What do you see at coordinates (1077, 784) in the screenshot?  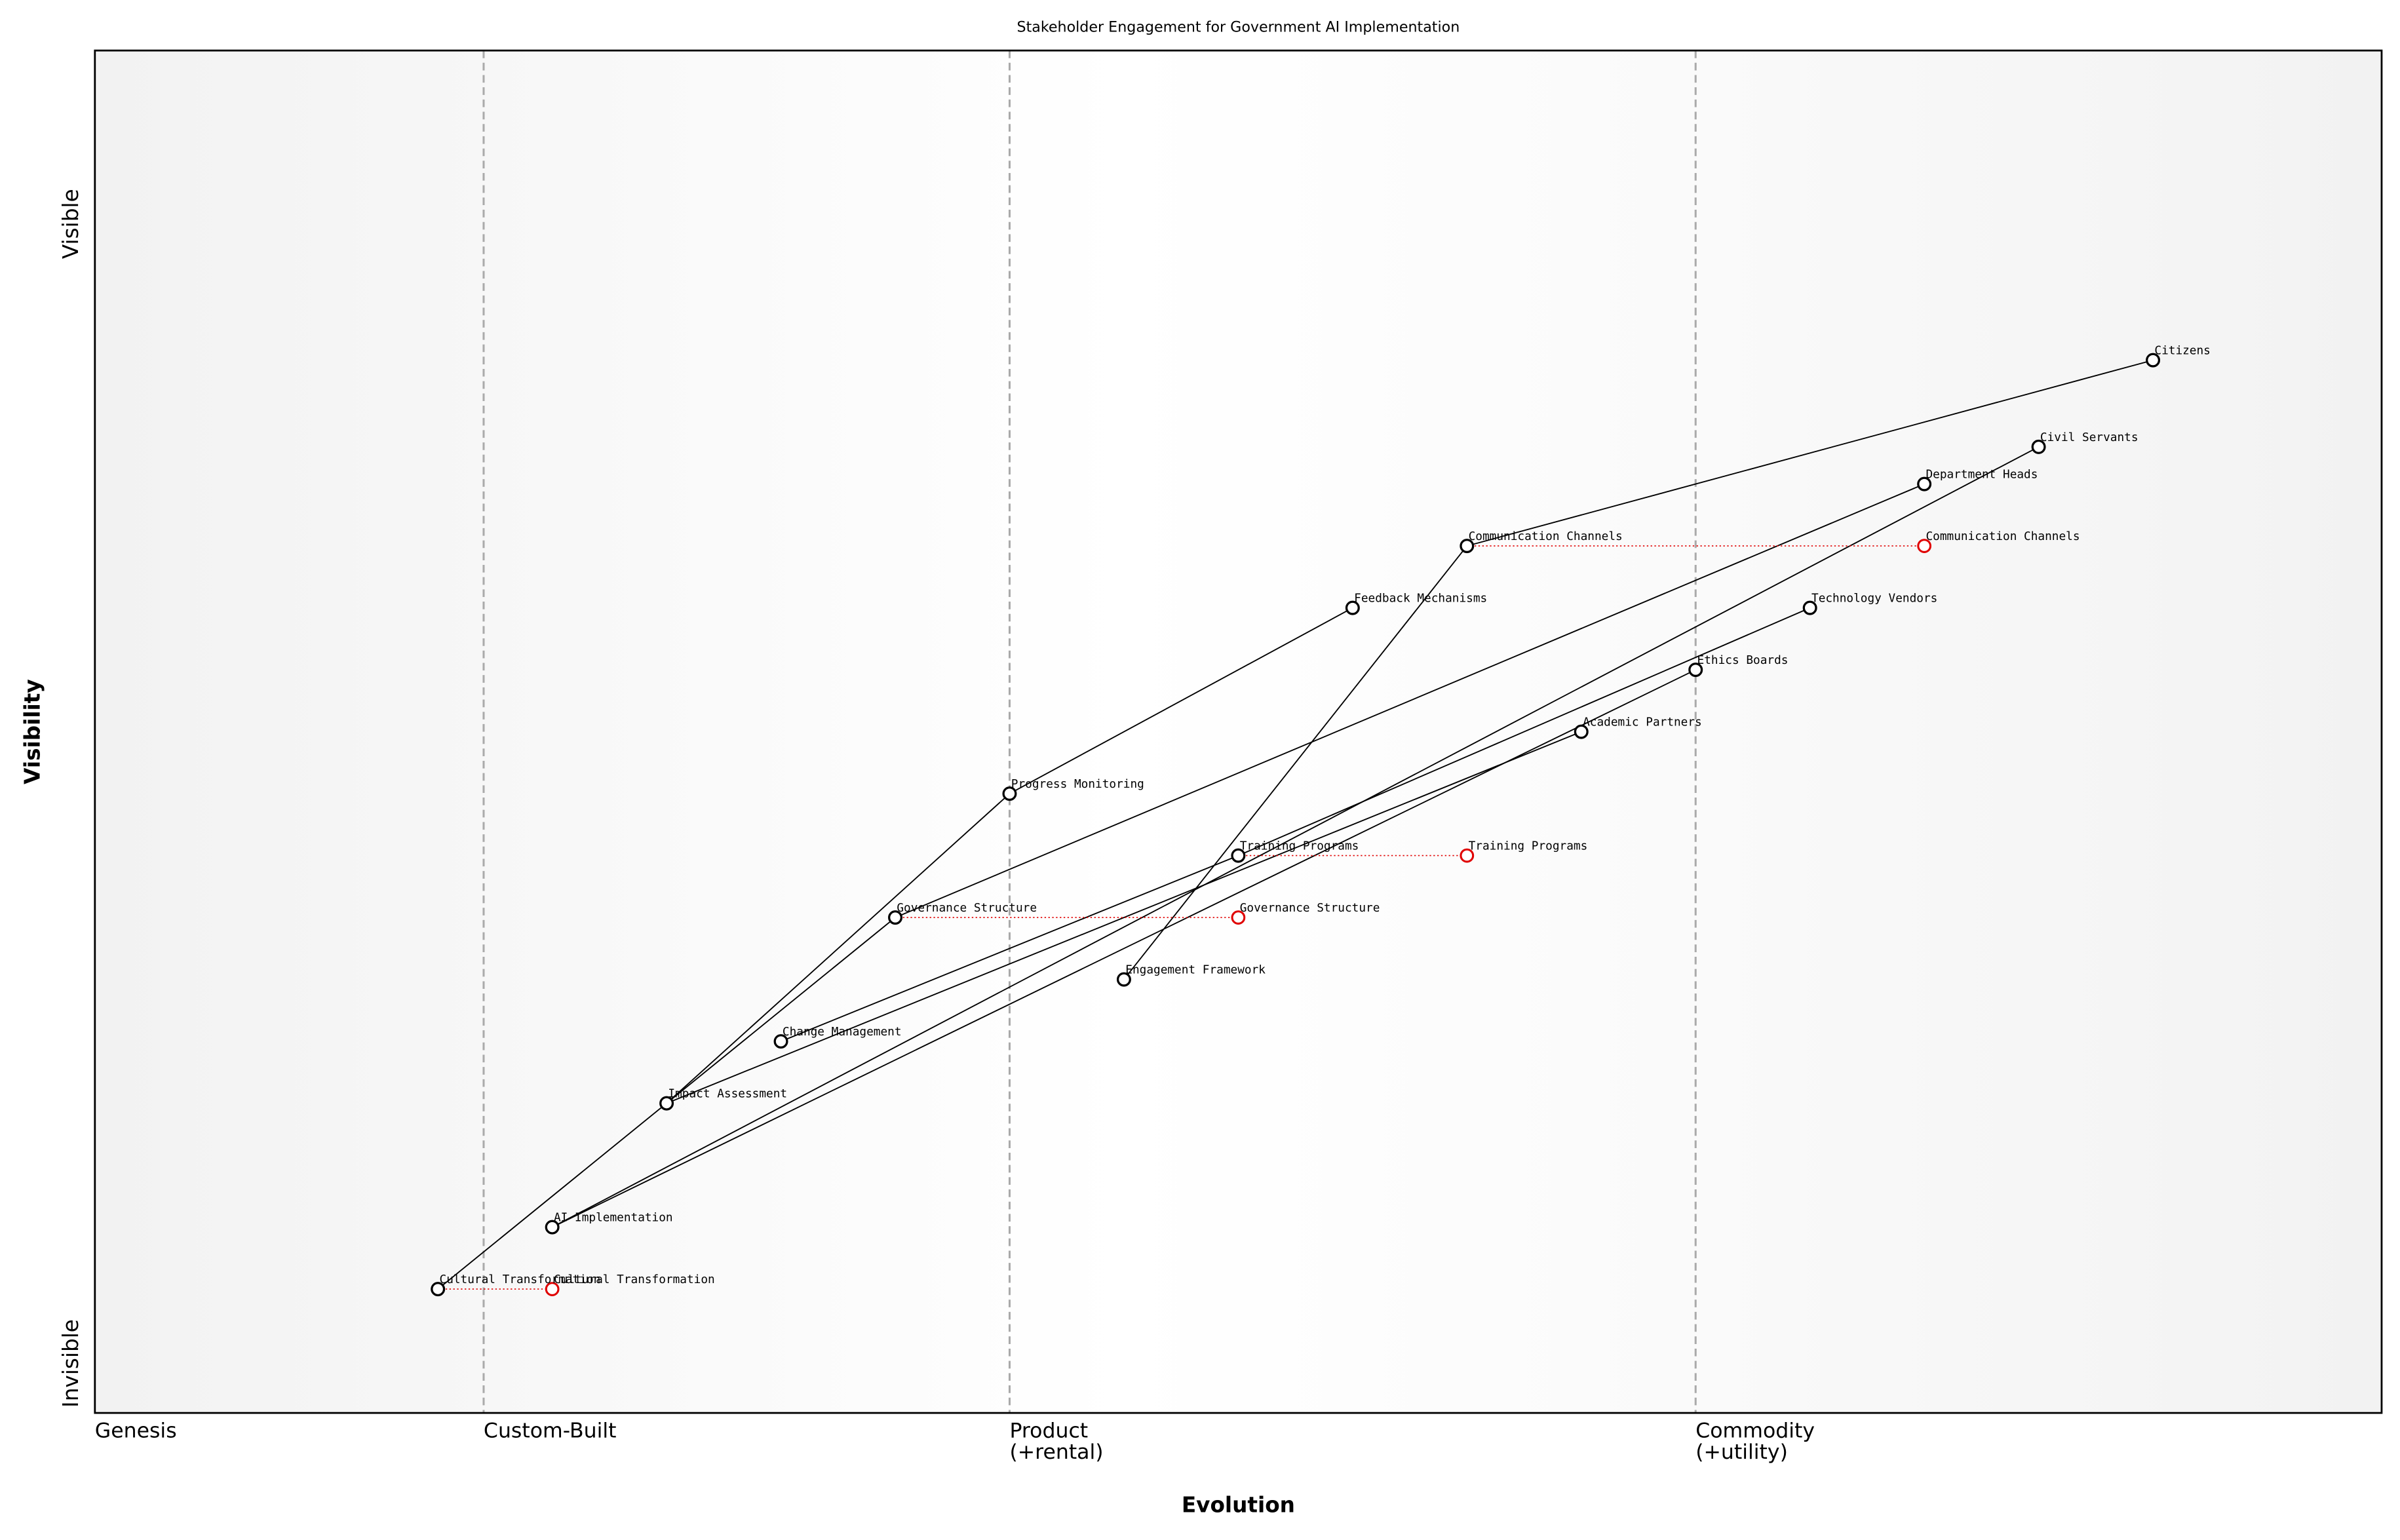 I see `component-label: Progress Monitoring` at bounding box center [1077, 784].